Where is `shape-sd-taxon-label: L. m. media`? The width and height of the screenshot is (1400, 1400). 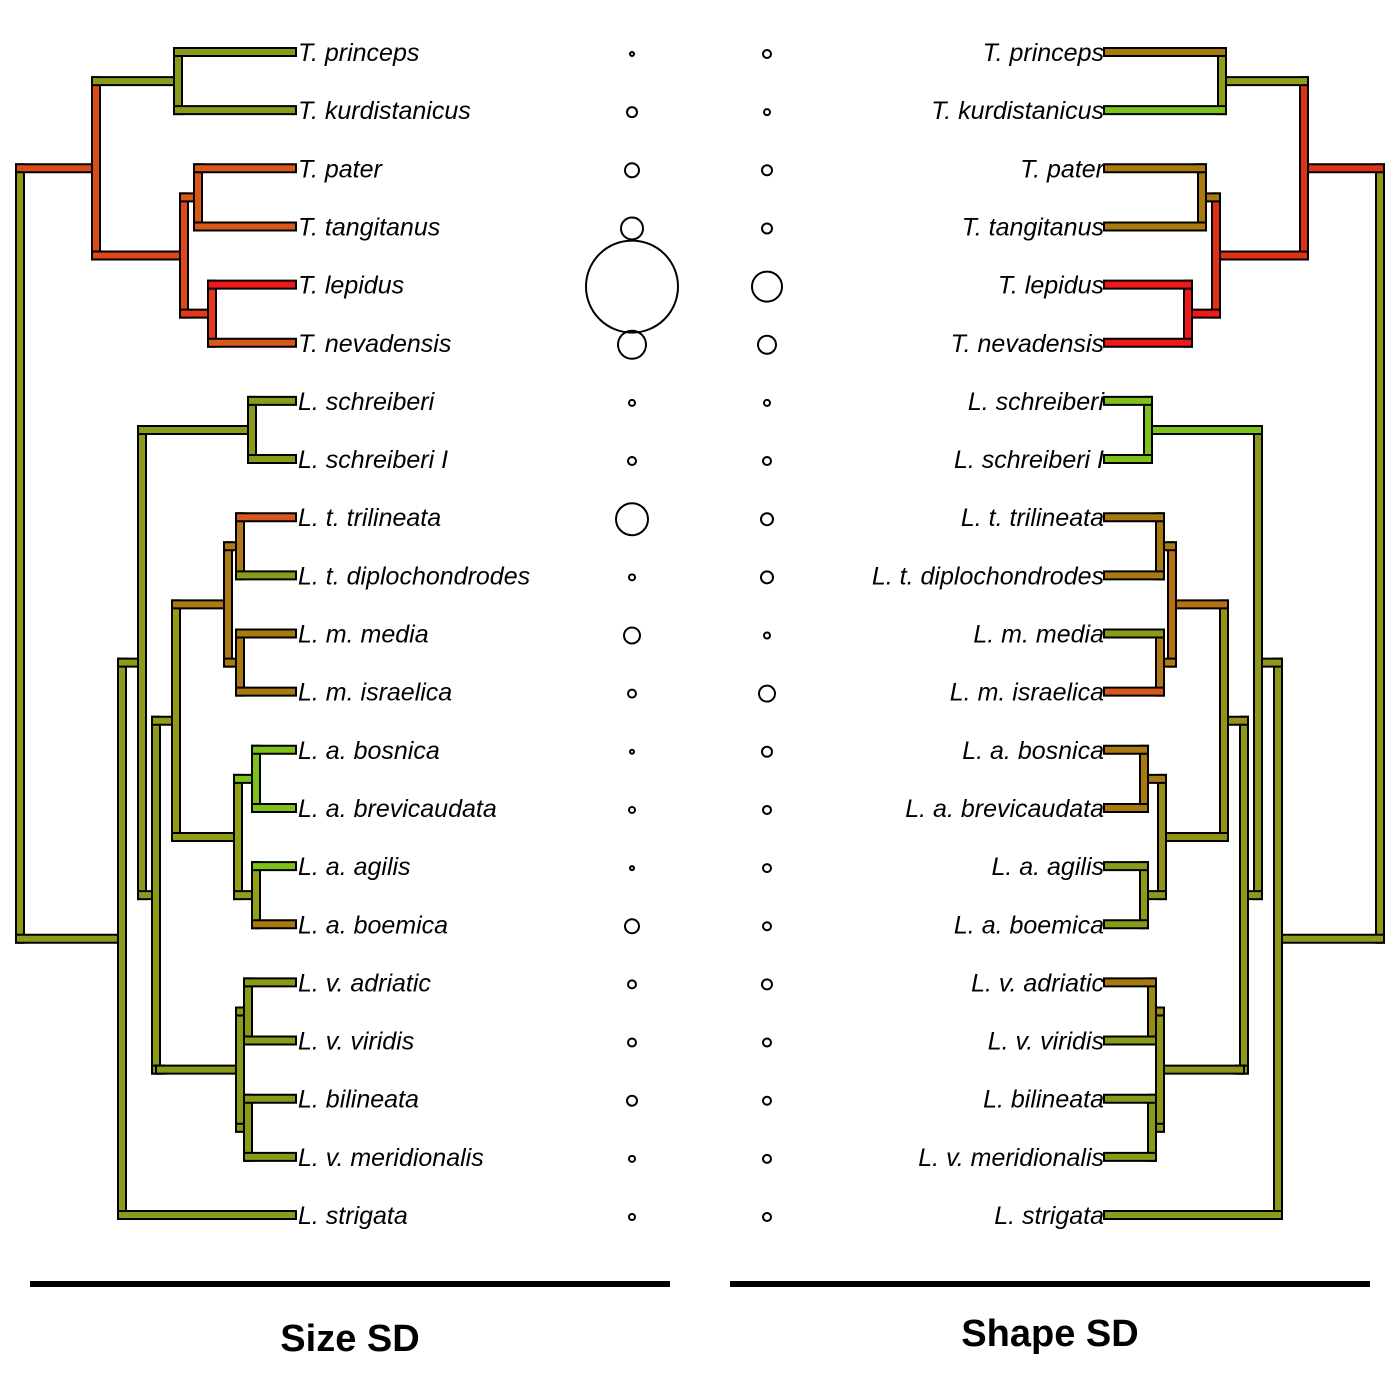
shape-sd-taxon-label: L. m. media is located at coordinates (1038, 635).